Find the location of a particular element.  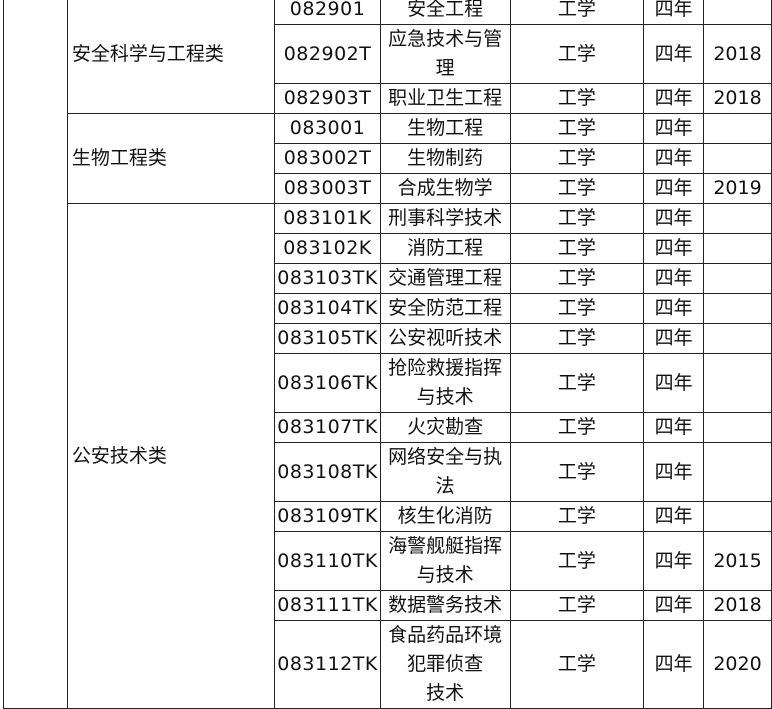

category-cell: 生物工程类 is located at coordinates (171, 158).